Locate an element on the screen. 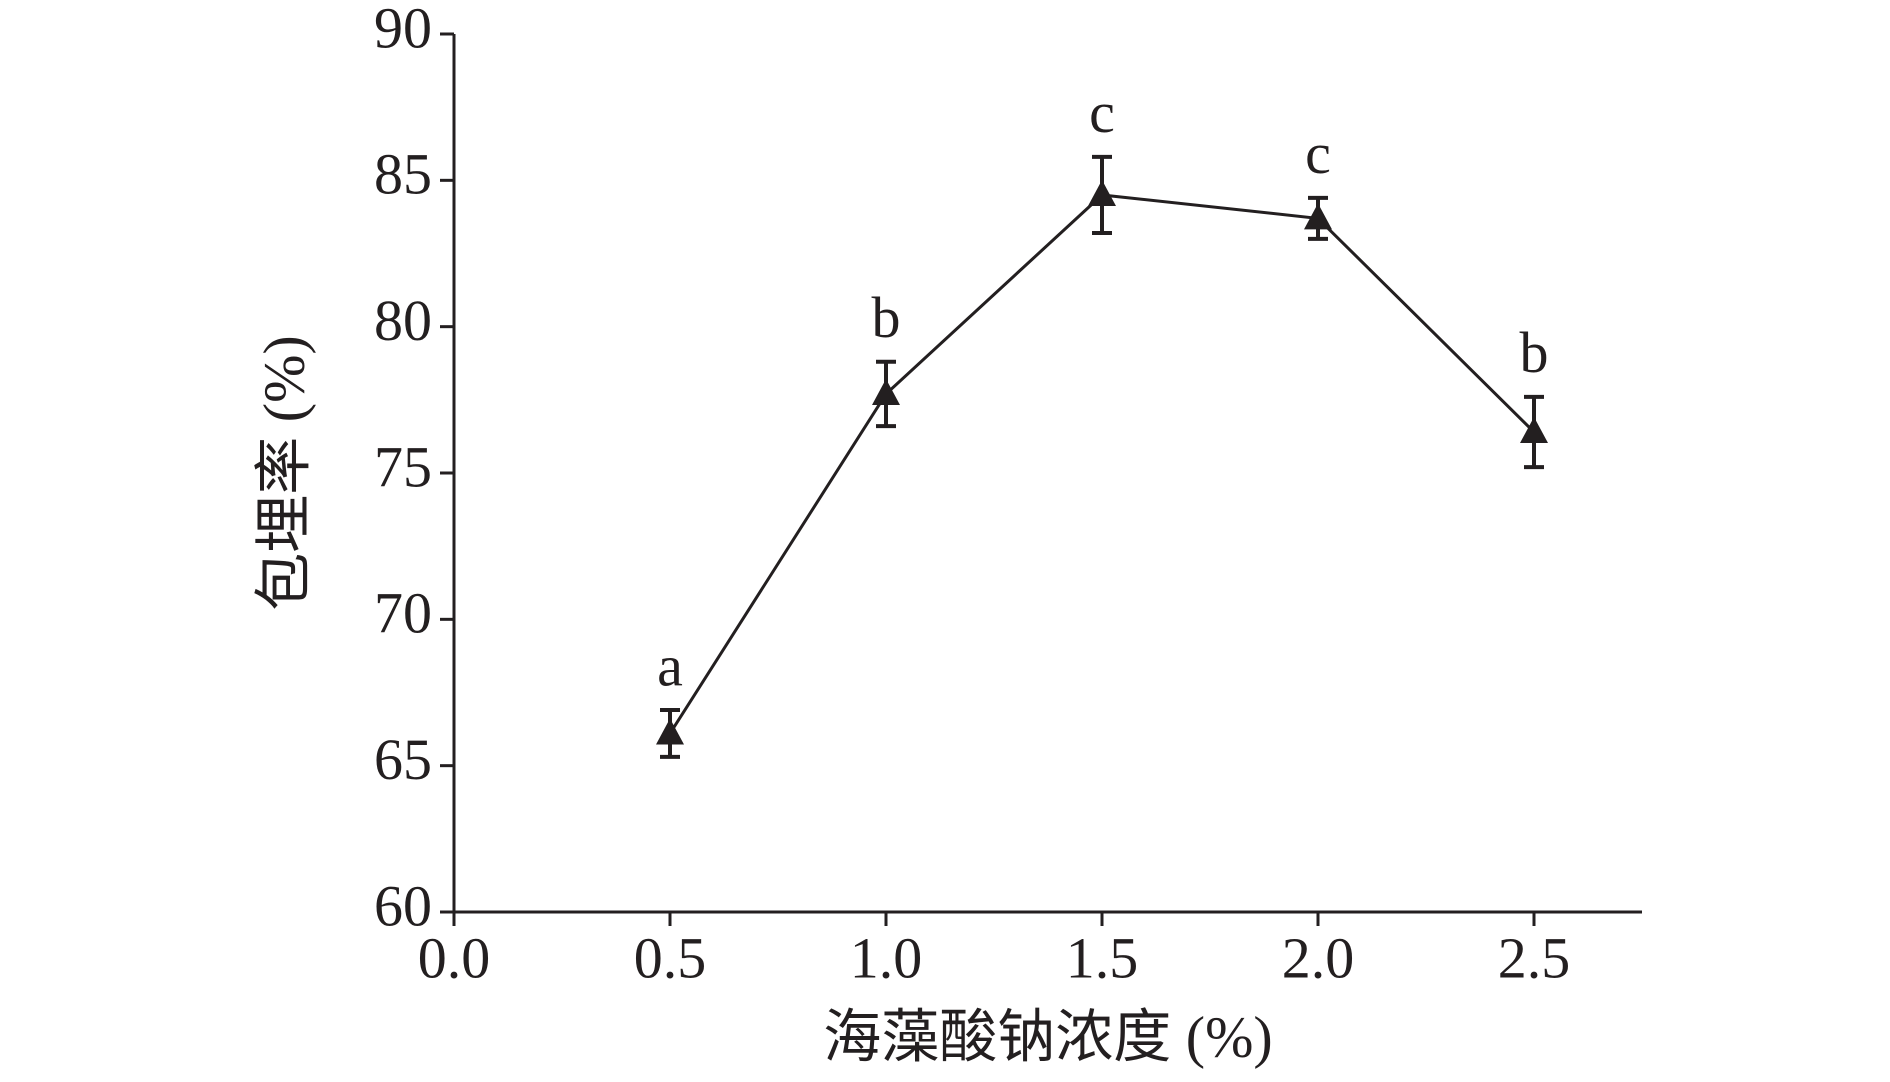 This screenshot has height=1082, width=1890. x-tick-label: 1.0 is located at coordinates (886, 957).